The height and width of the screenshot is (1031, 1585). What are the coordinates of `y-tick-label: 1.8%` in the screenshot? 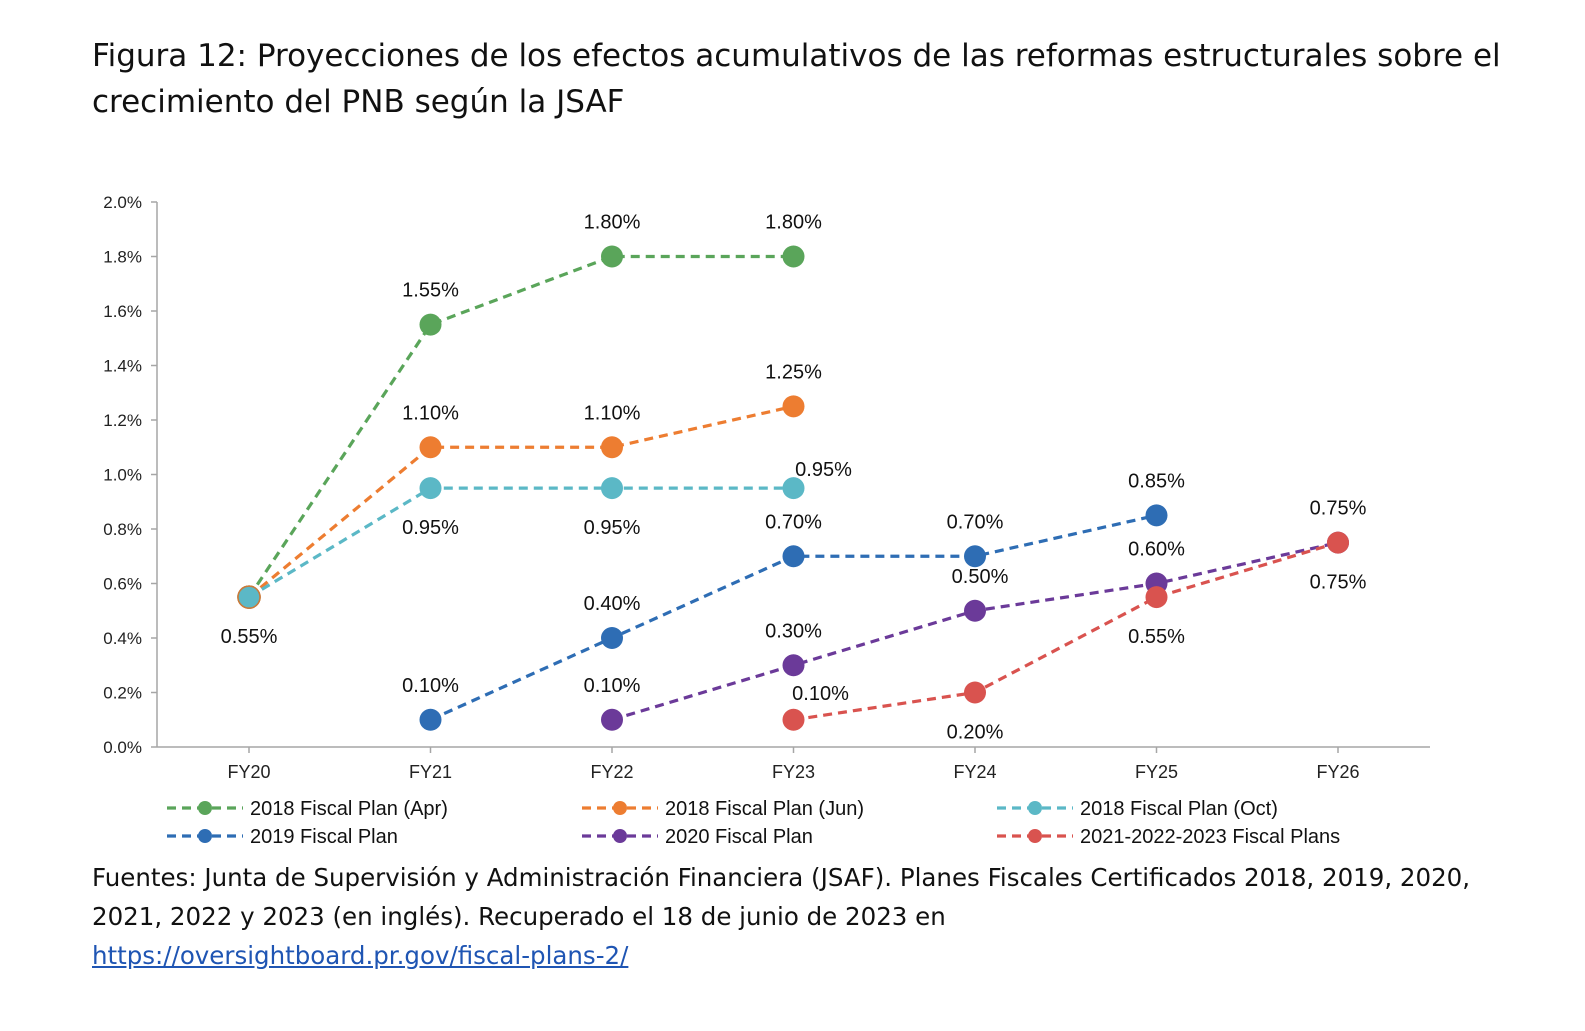 It's located at (122, 257).